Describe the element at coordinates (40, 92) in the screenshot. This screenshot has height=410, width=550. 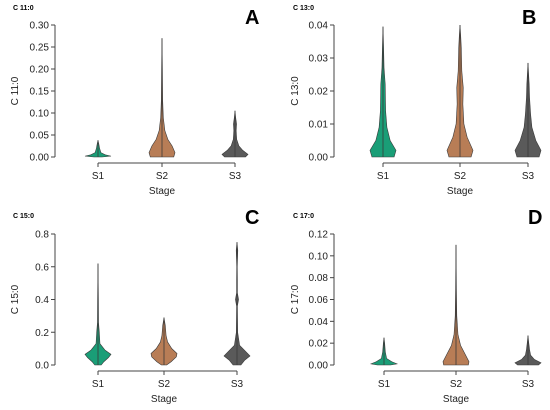
I see `y-tick-label: 0.15` at that location.